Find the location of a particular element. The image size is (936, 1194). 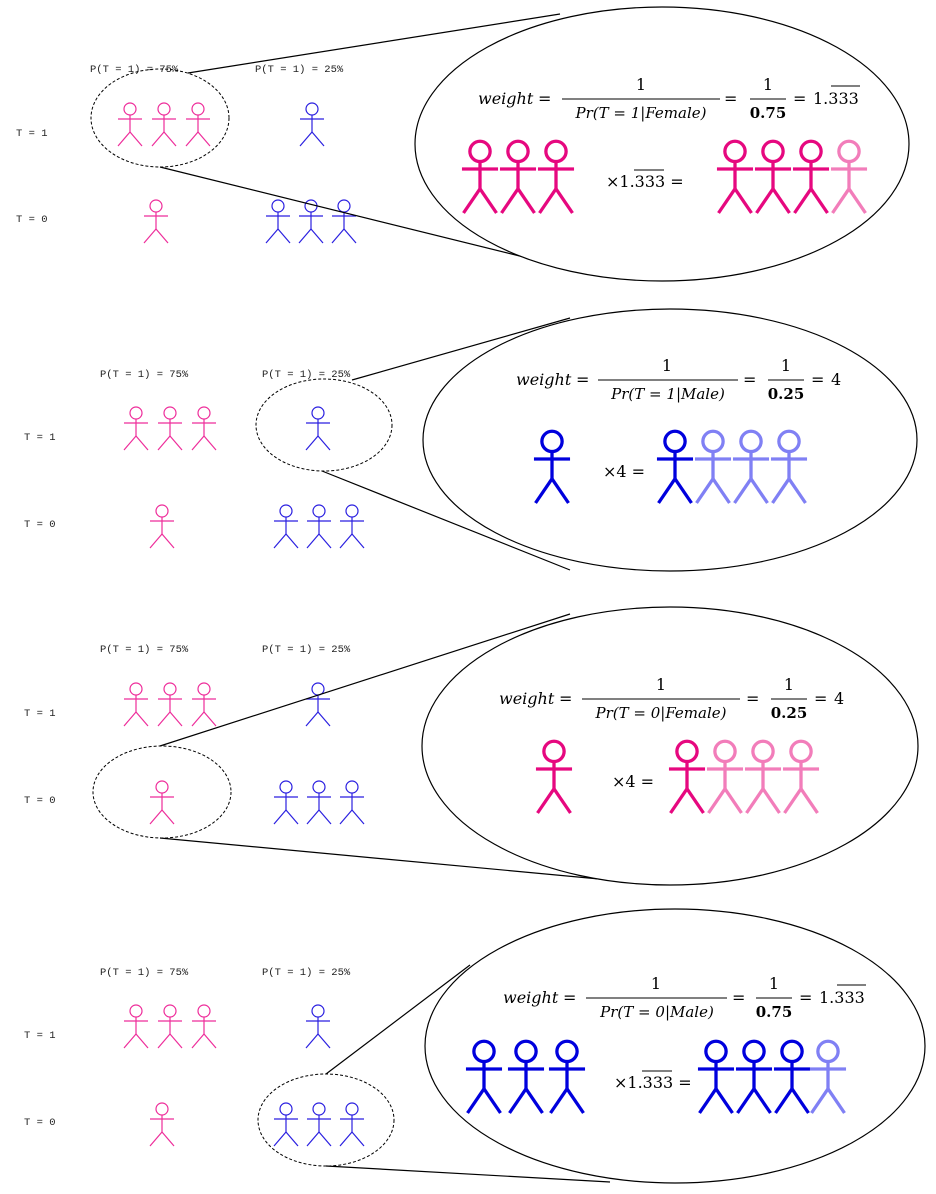

panel-4-prob-male: P(T = 1) = 25% is located at coordinates (306, 973).